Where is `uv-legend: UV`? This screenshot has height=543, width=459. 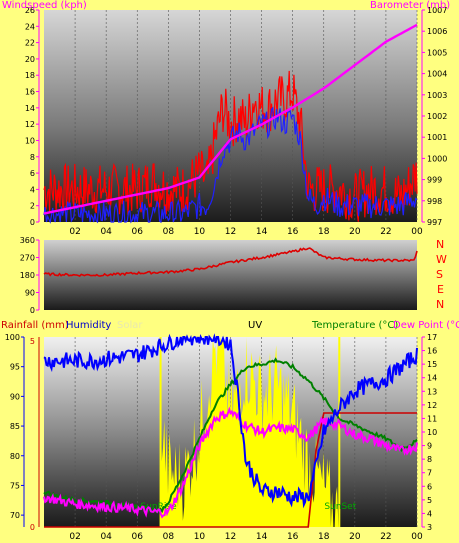 uv-legend: UV is located at coordinates (255, 325).